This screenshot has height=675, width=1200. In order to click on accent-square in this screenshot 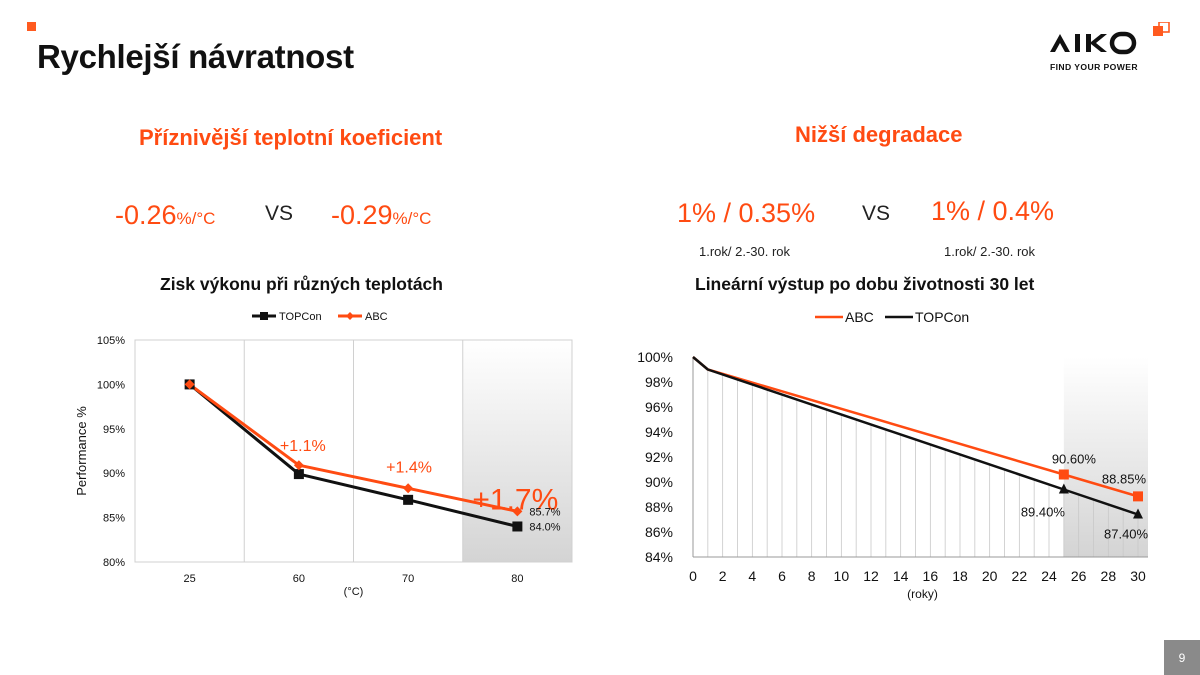, I will do `click(31, 26)`.